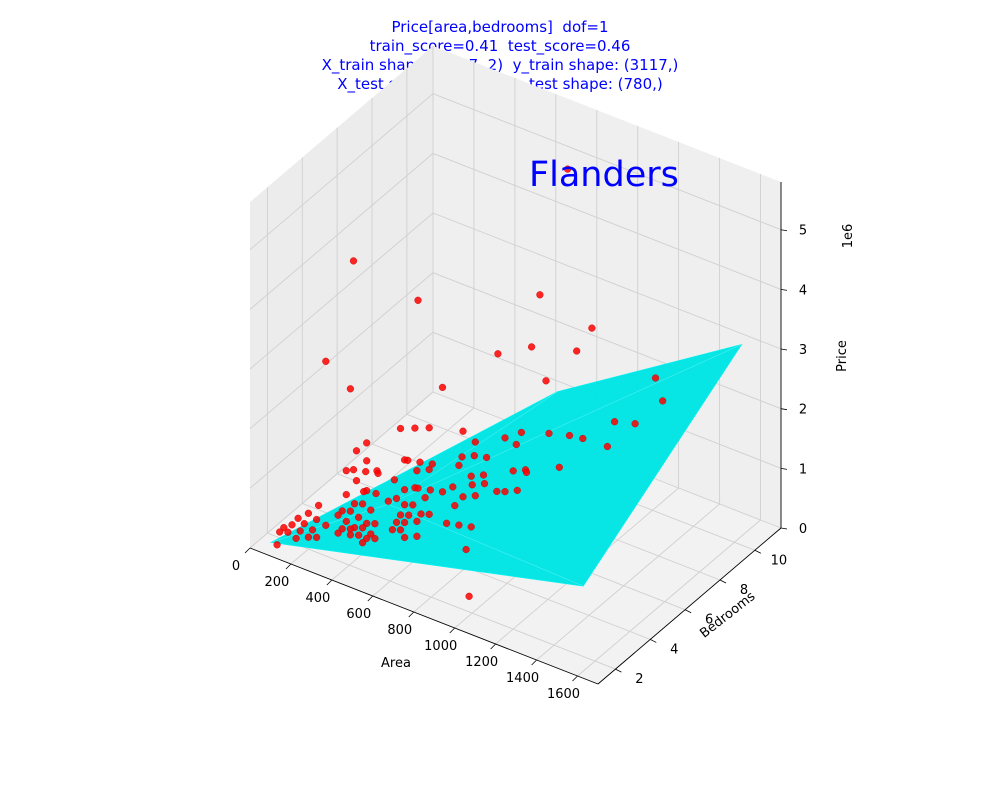 The height and width of the screenshot is (800, 1000). I want to click on x-tick-label: 1400, so click(522, 678).